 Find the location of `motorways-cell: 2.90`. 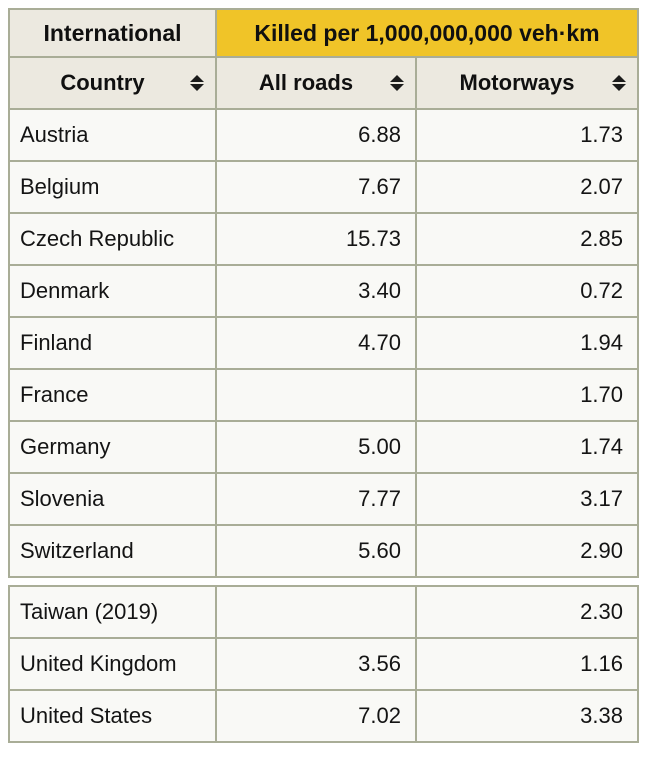

motorways-cell: 2.90 is located at coordinates (527, 551).